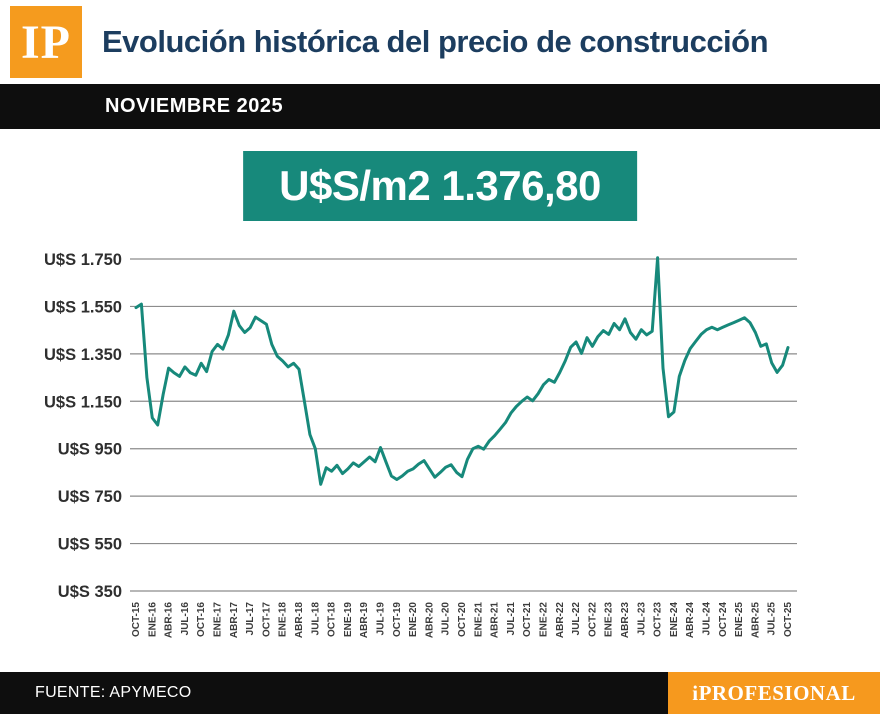  I want to click on y-axis-tick-label: U$S 1.150, so click(83, 402).